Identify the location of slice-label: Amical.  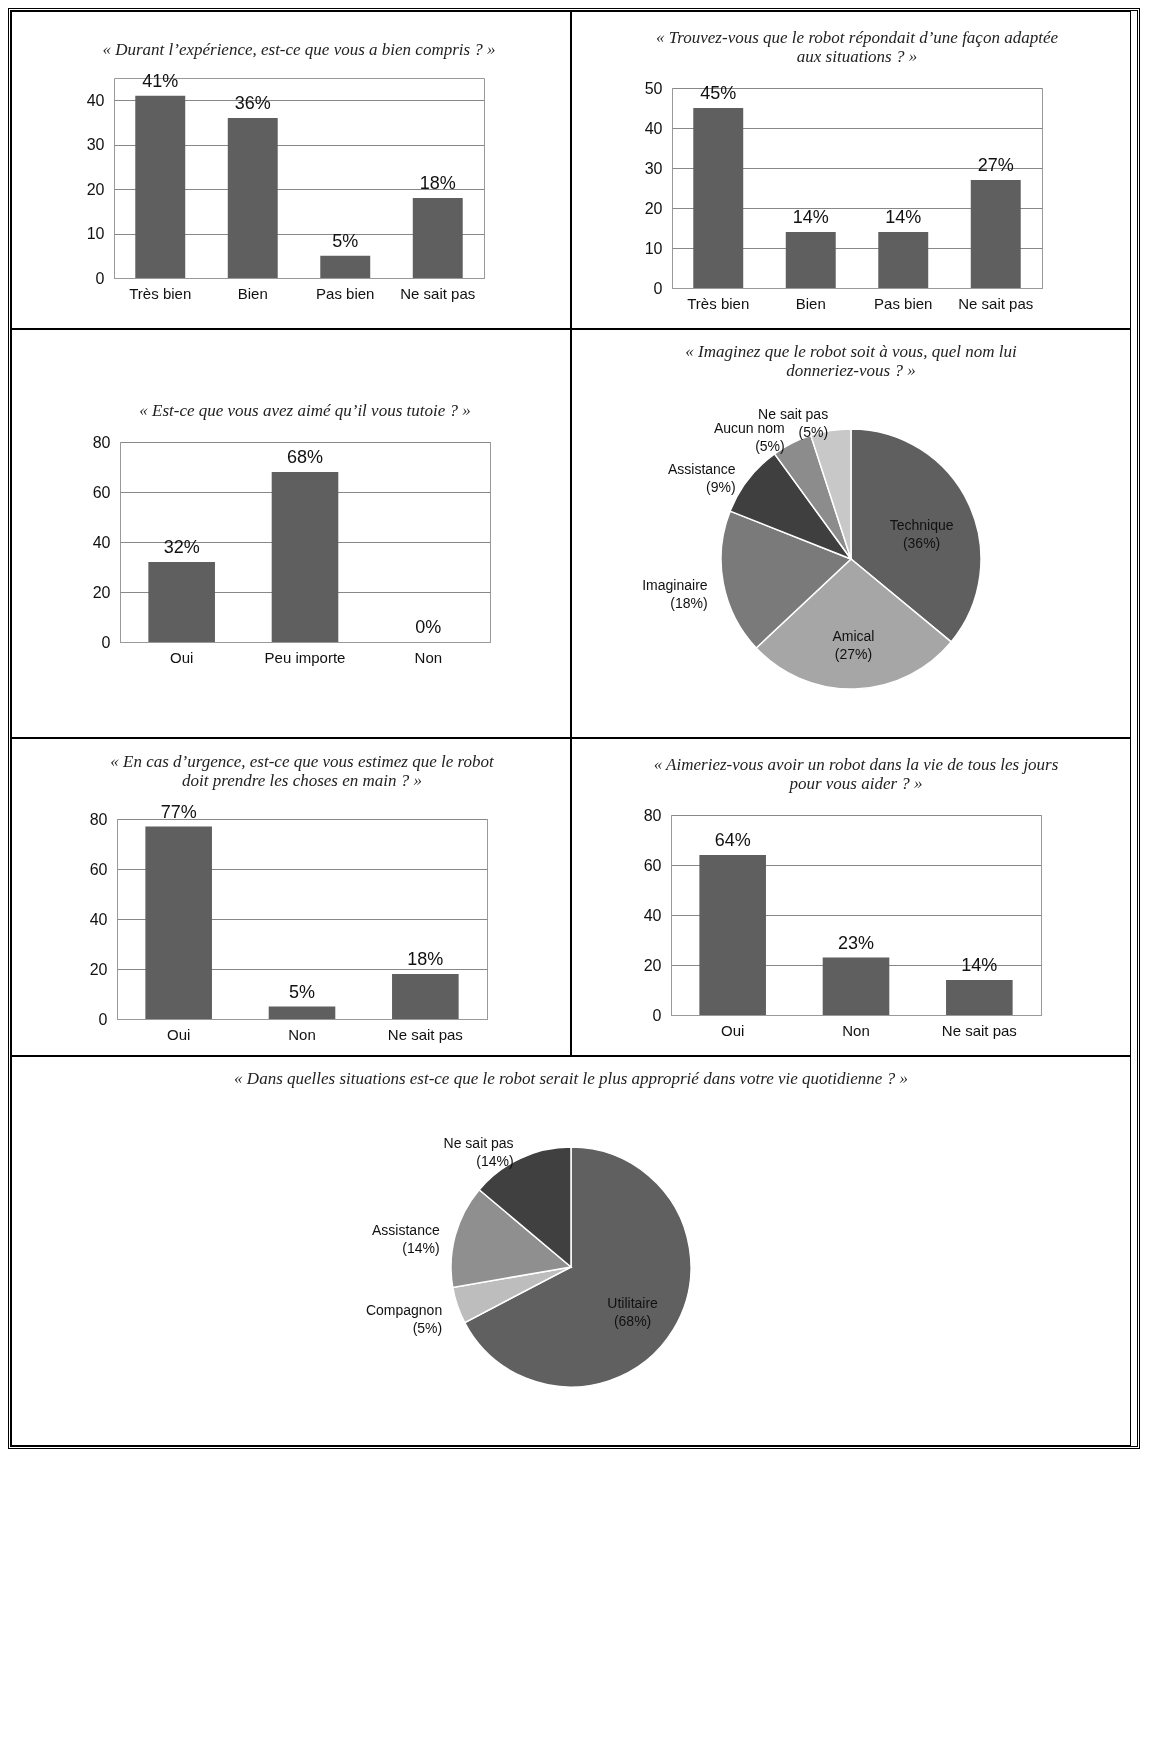
(853, 635).